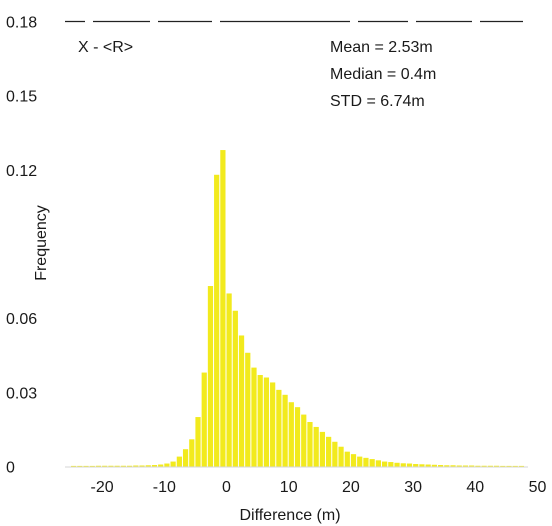 Image resolution: width=552 pixels, height=526 pixels. Describe the element at coordinates (102, 487) in the screenshot. I see `x-tick-label: -20` at that location.